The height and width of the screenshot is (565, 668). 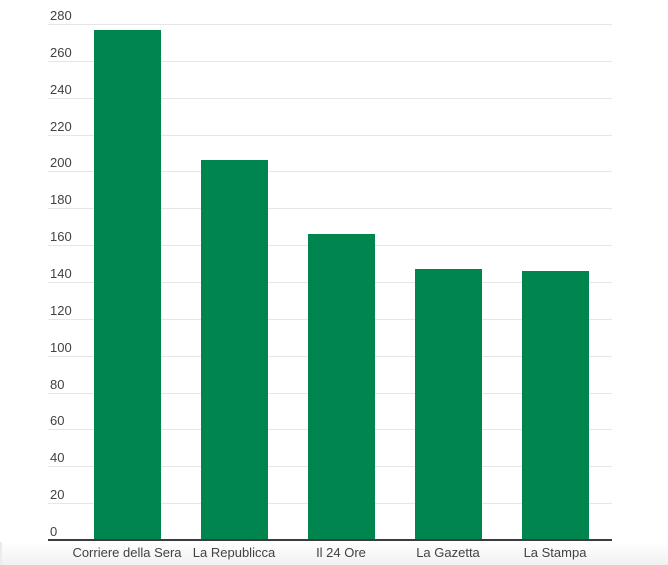 I want to click on y-axis-tick-label: 140, so click(x=61, y=273).